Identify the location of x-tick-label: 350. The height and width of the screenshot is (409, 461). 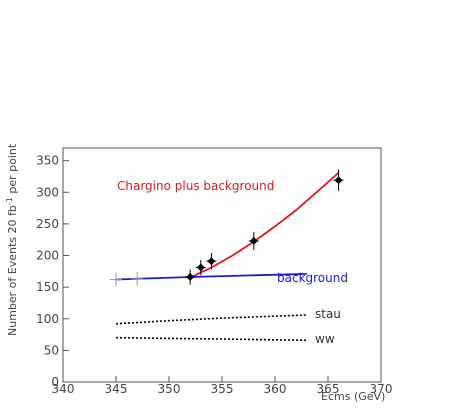
(169, 389).